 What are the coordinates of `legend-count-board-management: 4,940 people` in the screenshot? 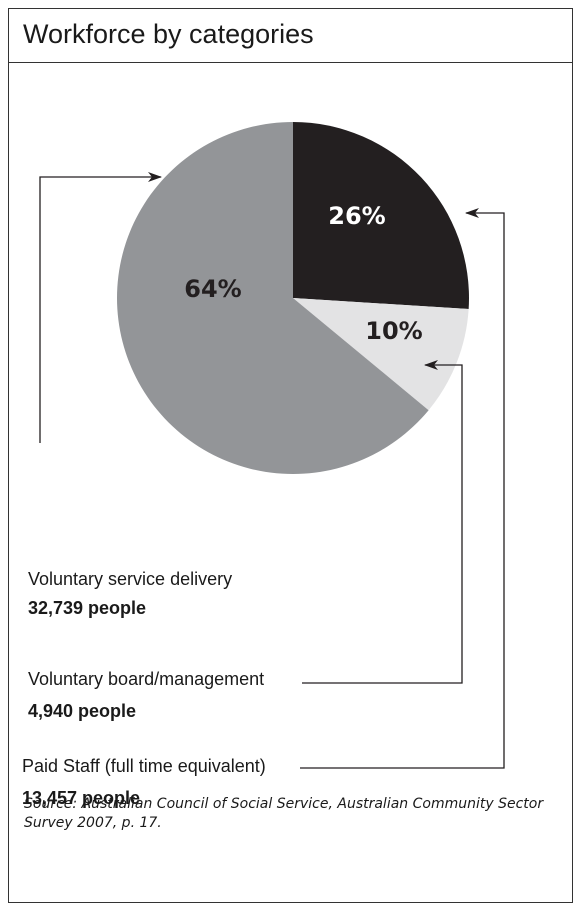 It's located at (82, 711).